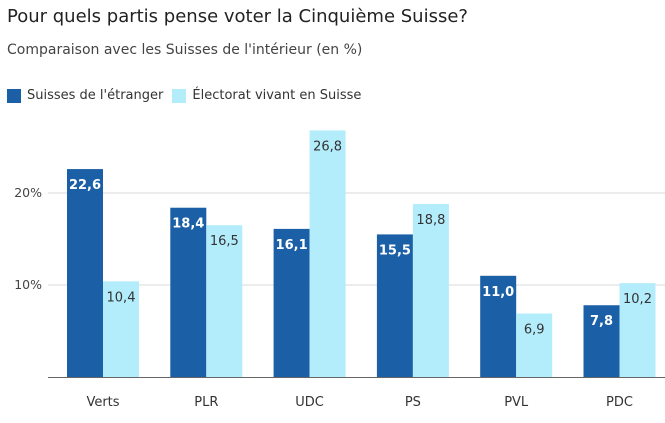 This screenshot has height=423, width=665. Describe the element at coordinates (121, 297) in the screenshot. I see `data-label: 10,4` at that location.